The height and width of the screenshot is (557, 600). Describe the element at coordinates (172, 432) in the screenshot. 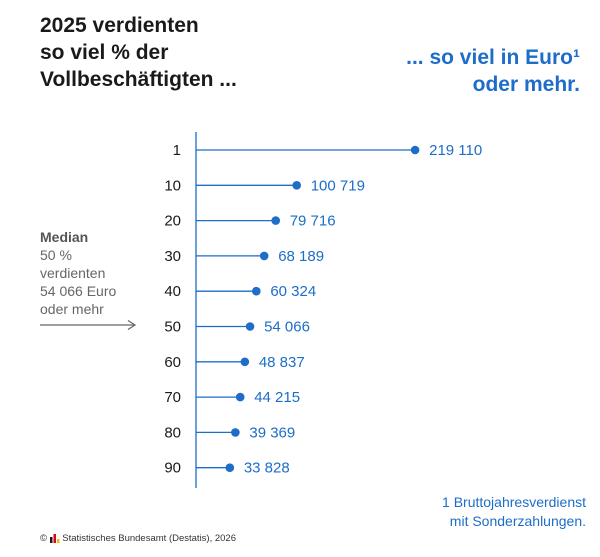

I see `category-label: 80` at that location.